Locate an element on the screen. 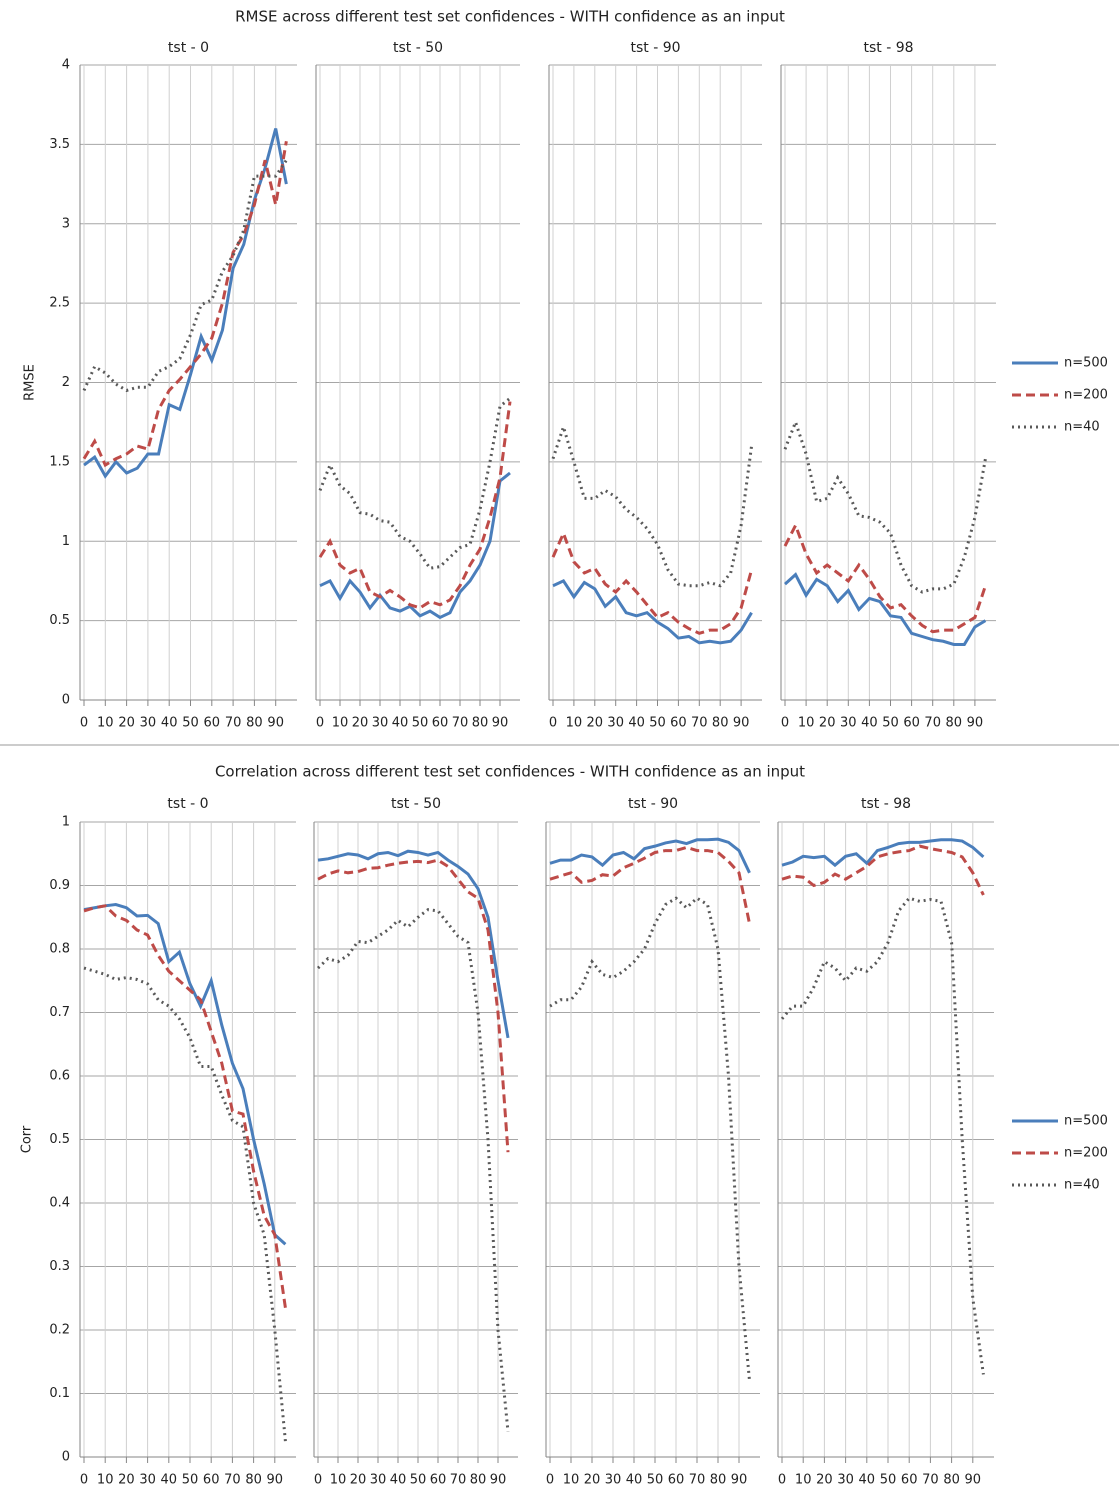 Image resolution: width=1119 pixels, height=1491 pixels. y-tick-label: 0.7 is located at coordinates (59, 1012).